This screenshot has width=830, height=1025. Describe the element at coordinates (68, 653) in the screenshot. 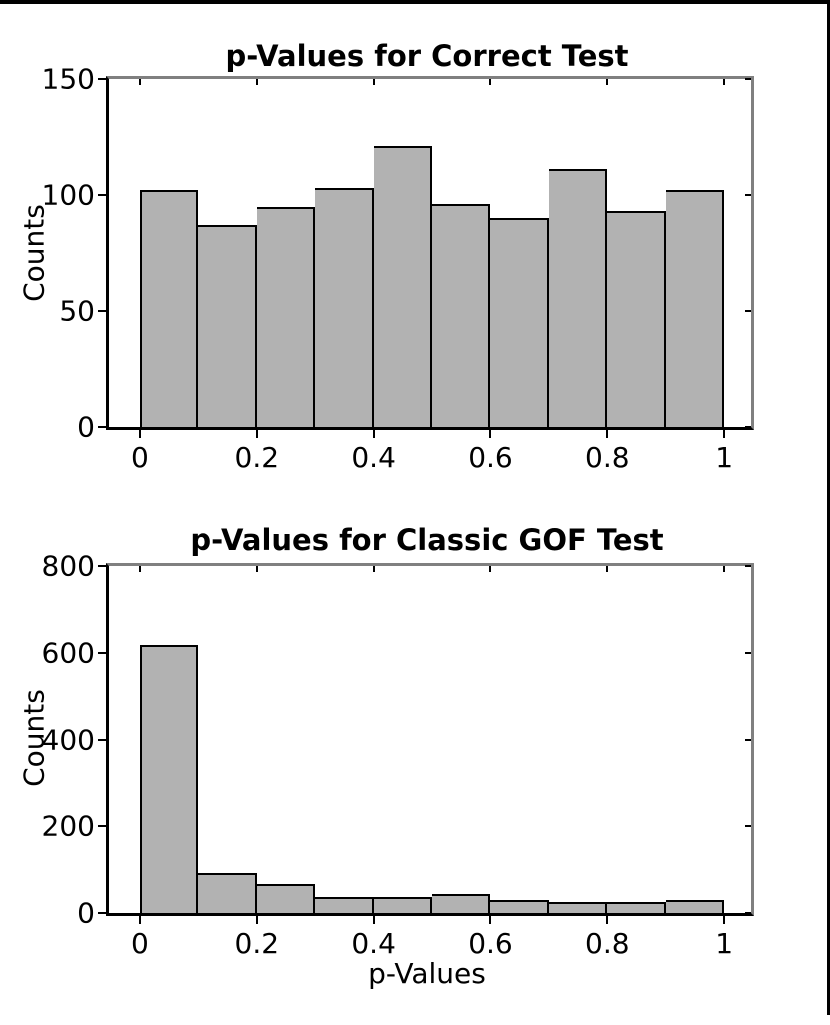

I see `y-tick-label: 600` at that location.